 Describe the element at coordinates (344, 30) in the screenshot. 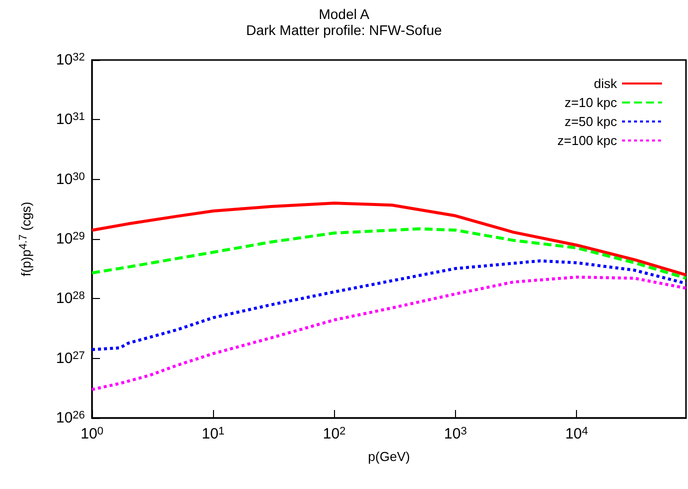

I see `chart-subtitle: Dark Matter profile: NFW-Sofue` at that location.